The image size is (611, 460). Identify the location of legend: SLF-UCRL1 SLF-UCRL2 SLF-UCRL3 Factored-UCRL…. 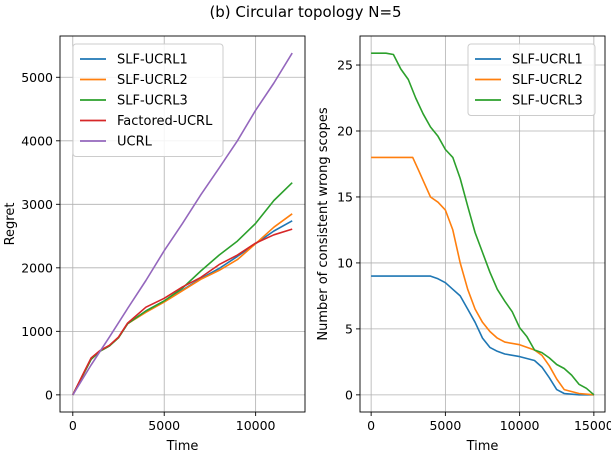
(148, 100).